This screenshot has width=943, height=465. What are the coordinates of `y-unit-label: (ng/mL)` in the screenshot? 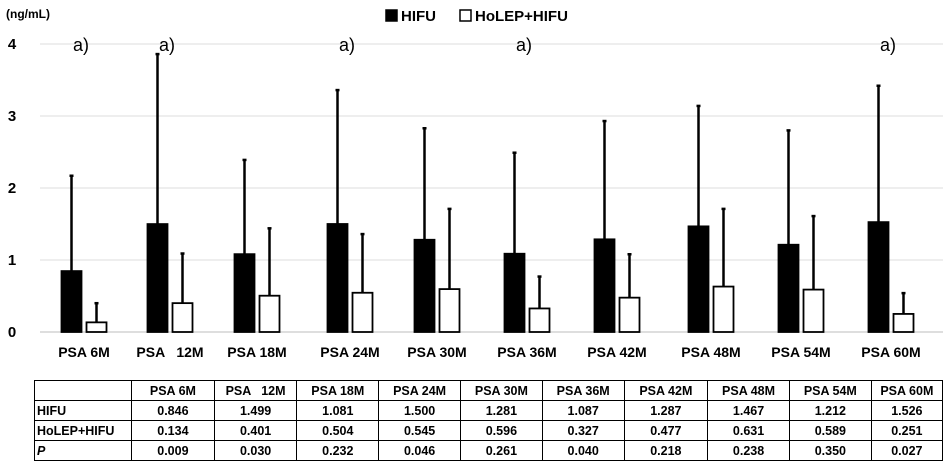 It's located at (28, 14).